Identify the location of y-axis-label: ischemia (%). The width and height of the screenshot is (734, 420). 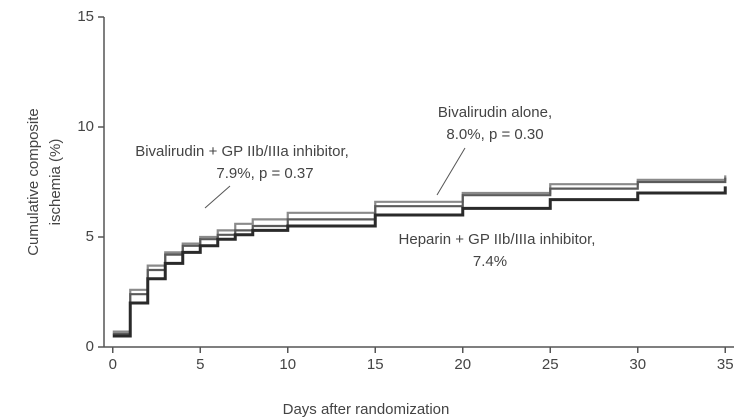
(55, 182).